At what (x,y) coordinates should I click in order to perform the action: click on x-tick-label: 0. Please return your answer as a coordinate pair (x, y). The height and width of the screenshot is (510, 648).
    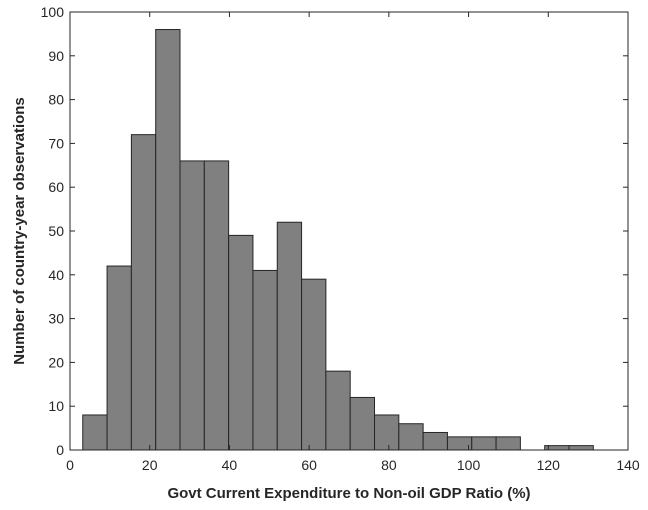
    Looking at the image, I should click on (70, 465).